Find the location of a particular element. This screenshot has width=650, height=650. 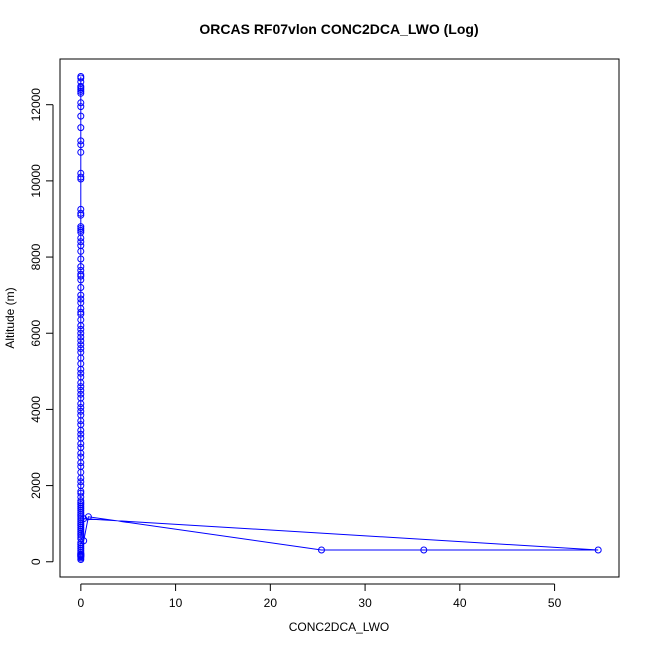

y-tick-label: 2000 is located at coordinates (36, 485).